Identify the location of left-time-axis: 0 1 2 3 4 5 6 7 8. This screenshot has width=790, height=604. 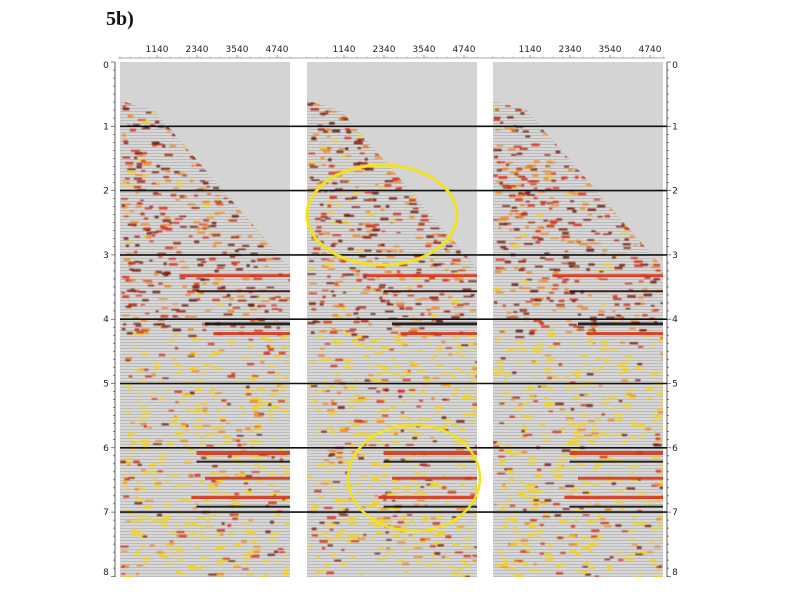
(109, 319).